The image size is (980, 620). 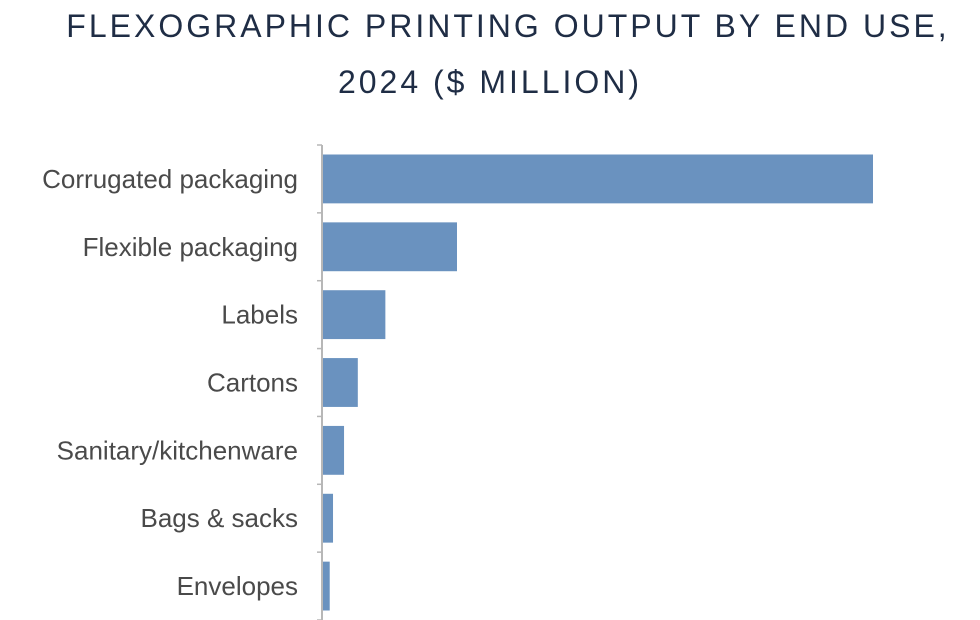 What do you see at coordinates (334, 450) in the screenshot?
I see `bar-sanitary-kitchenware` at bounding box center [334, 450].